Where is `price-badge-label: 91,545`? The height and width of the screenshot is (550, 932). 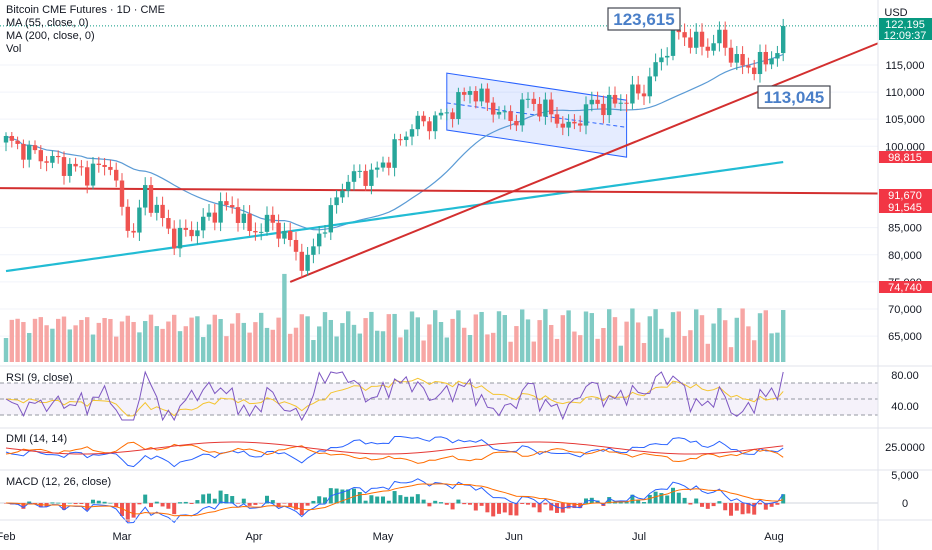
price-badge-label: 91,545 is located at coordinates (905, 208).